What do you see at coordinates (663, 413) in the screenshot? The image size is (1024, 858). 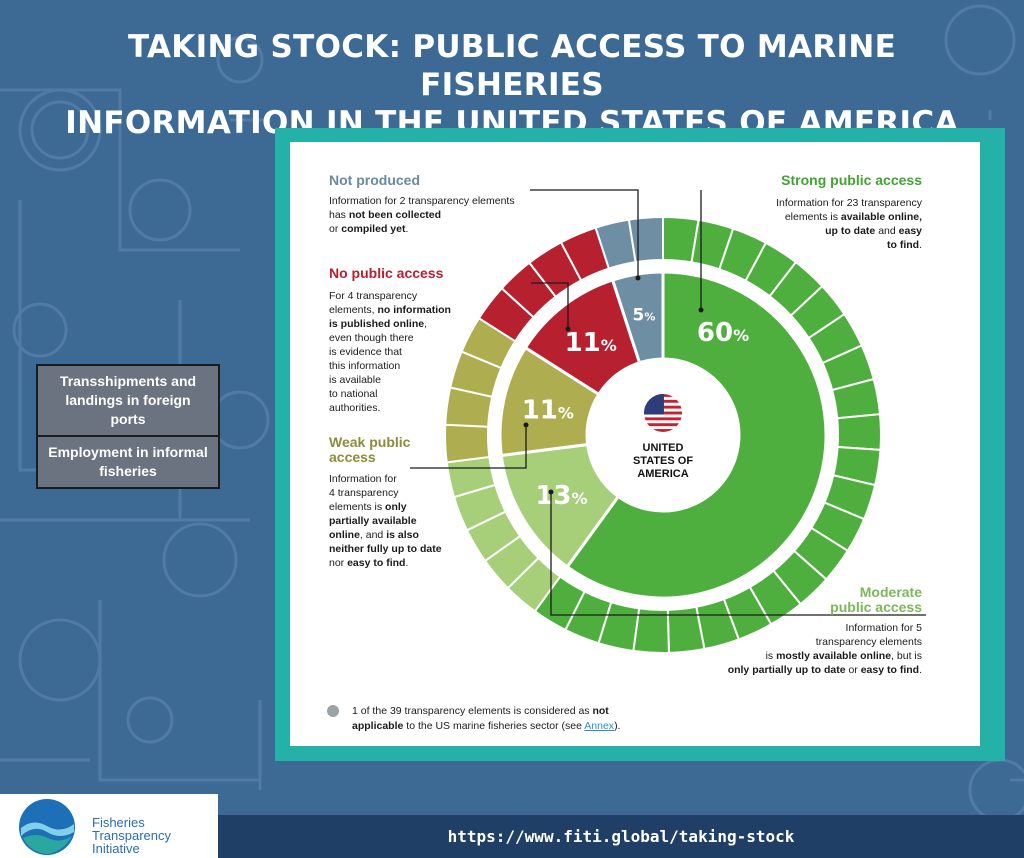 I see `us-flag-icon` at bounding box center [663, 413].